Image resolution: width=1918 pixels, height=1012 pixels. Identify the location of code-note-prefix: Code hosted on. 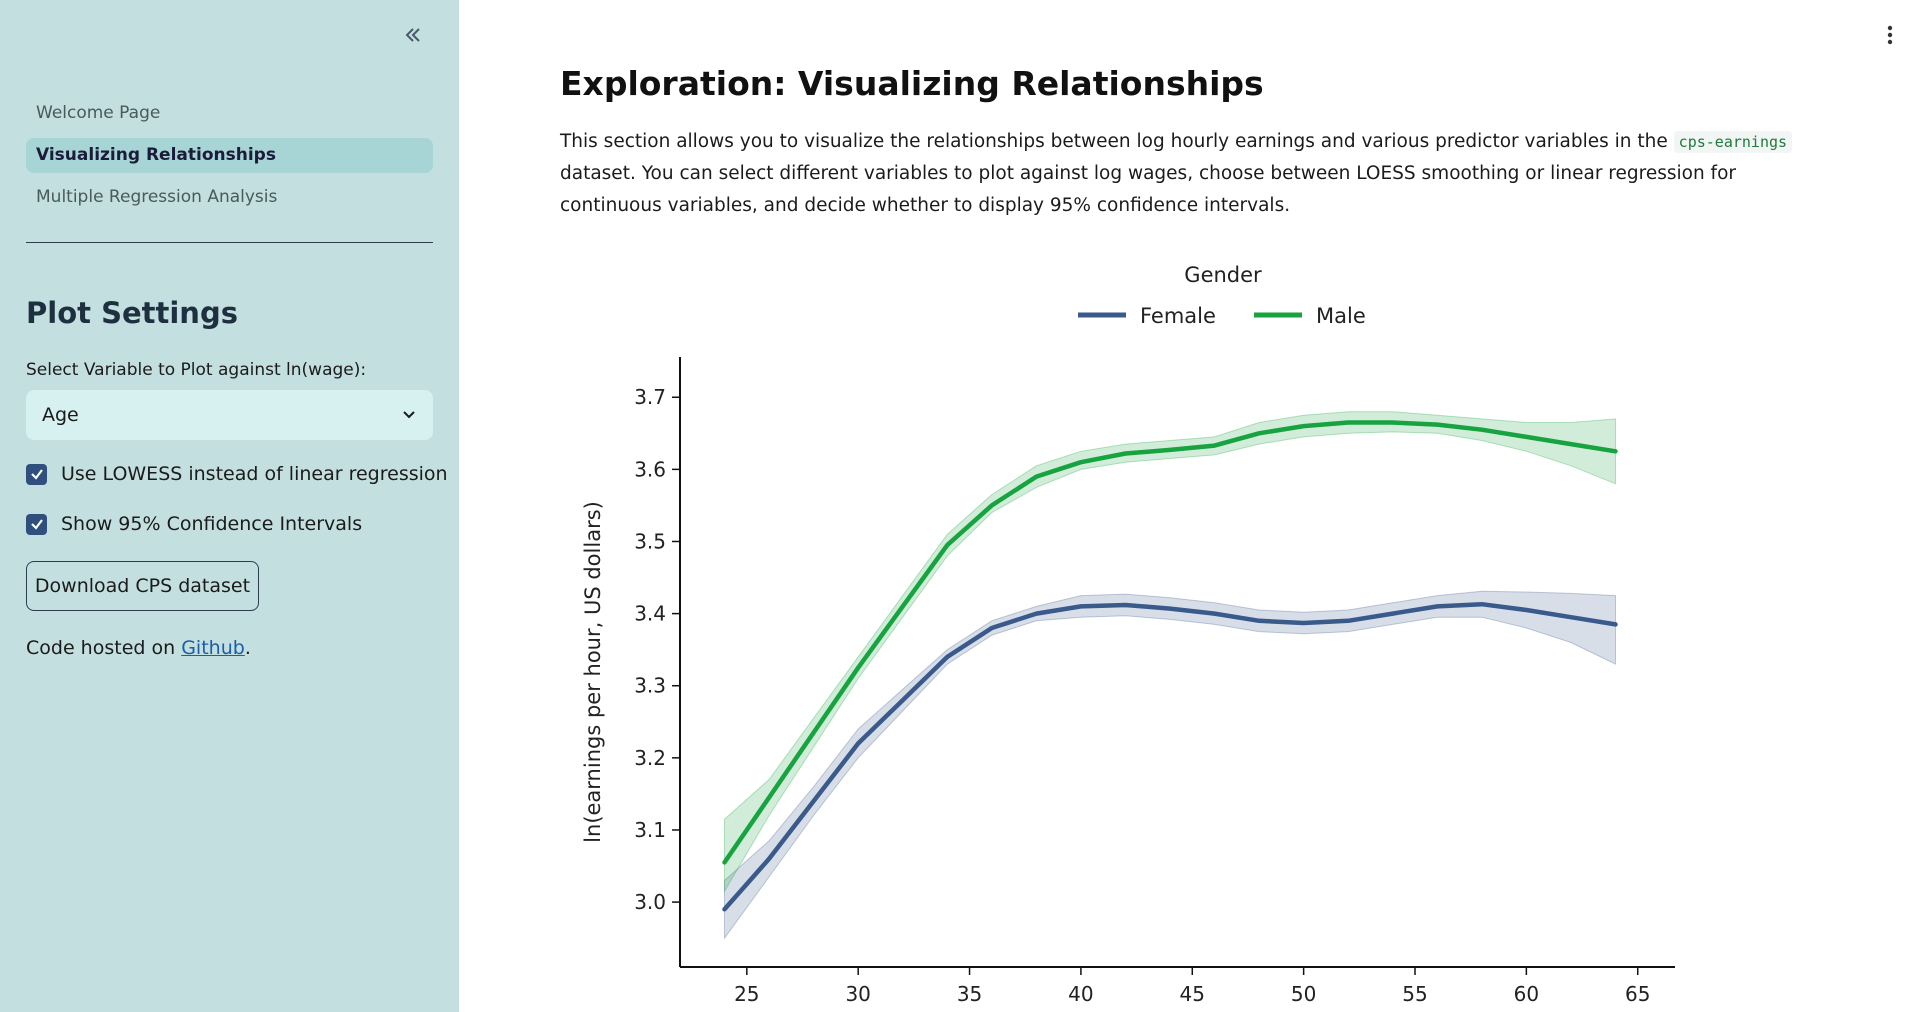
(104, 648).